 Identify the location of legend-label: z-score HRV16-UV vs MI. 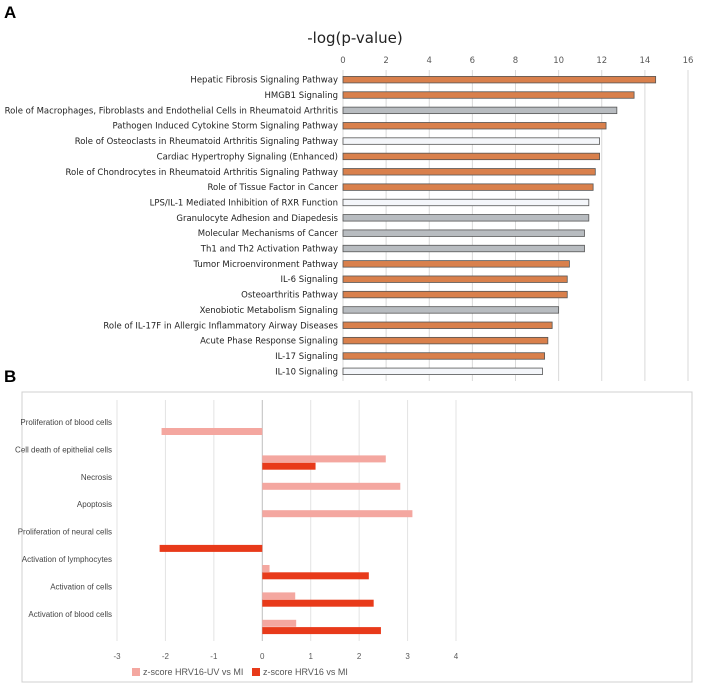
(193, 672).